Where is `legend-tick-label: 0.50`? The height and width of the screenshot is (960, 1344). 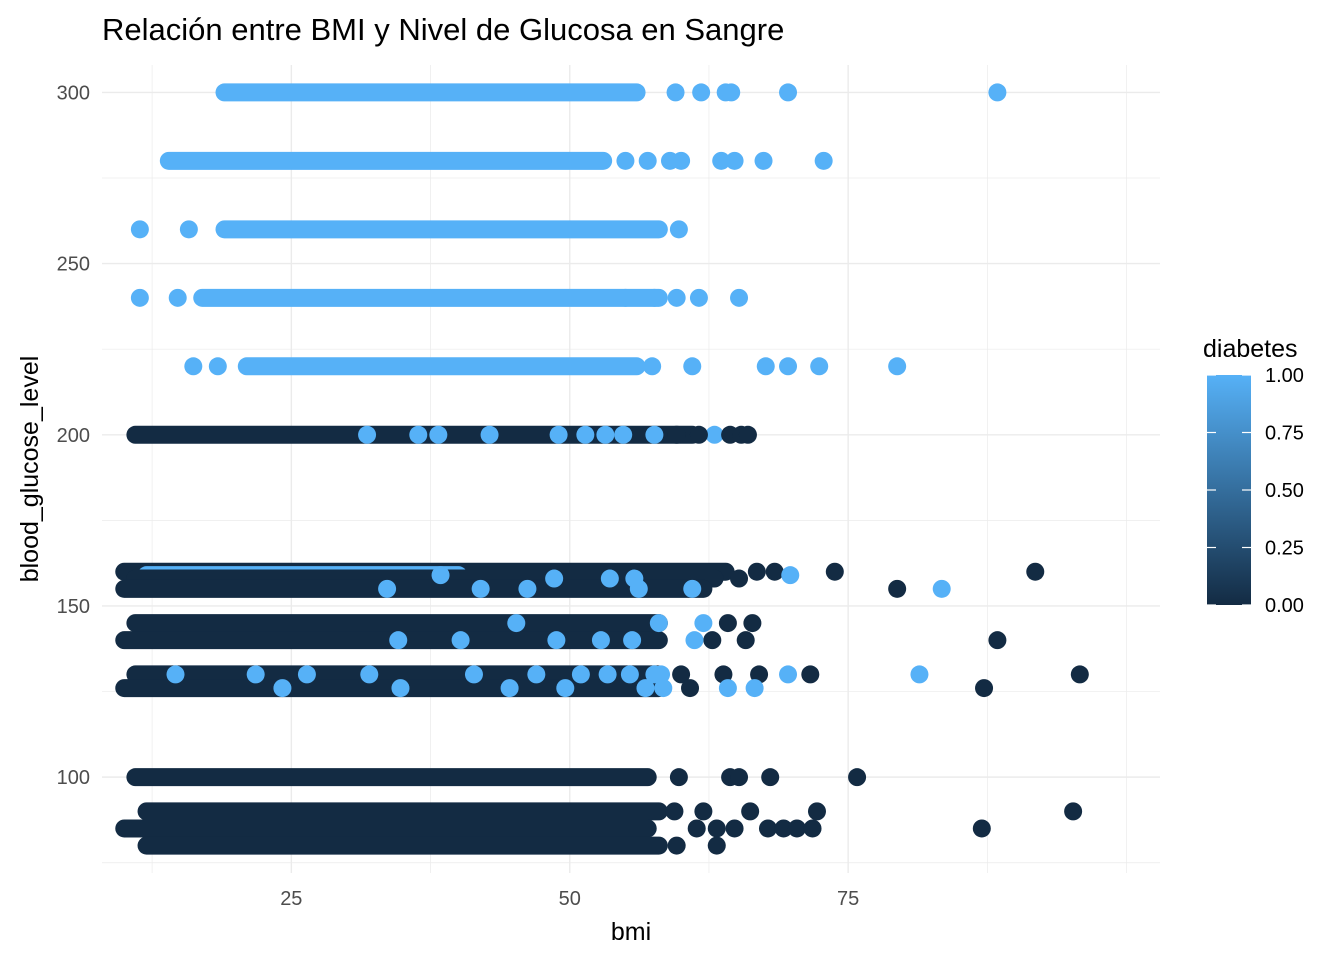 legend-tick-label: 0.50 is located at coordinates (1284, 491).